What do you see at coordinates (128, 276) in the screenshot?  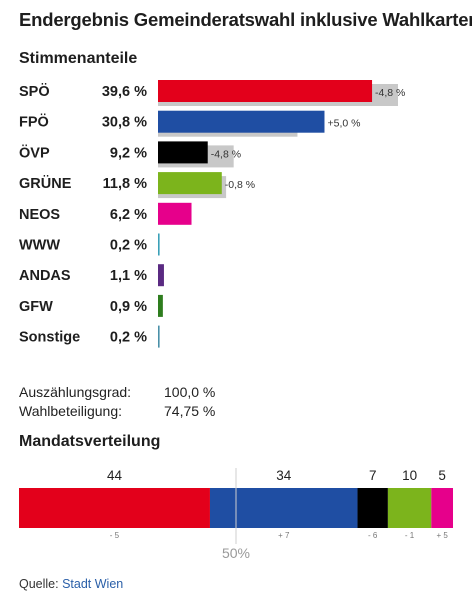 I see `party-percent: 1,1 %` at bounding box center [128, 276].